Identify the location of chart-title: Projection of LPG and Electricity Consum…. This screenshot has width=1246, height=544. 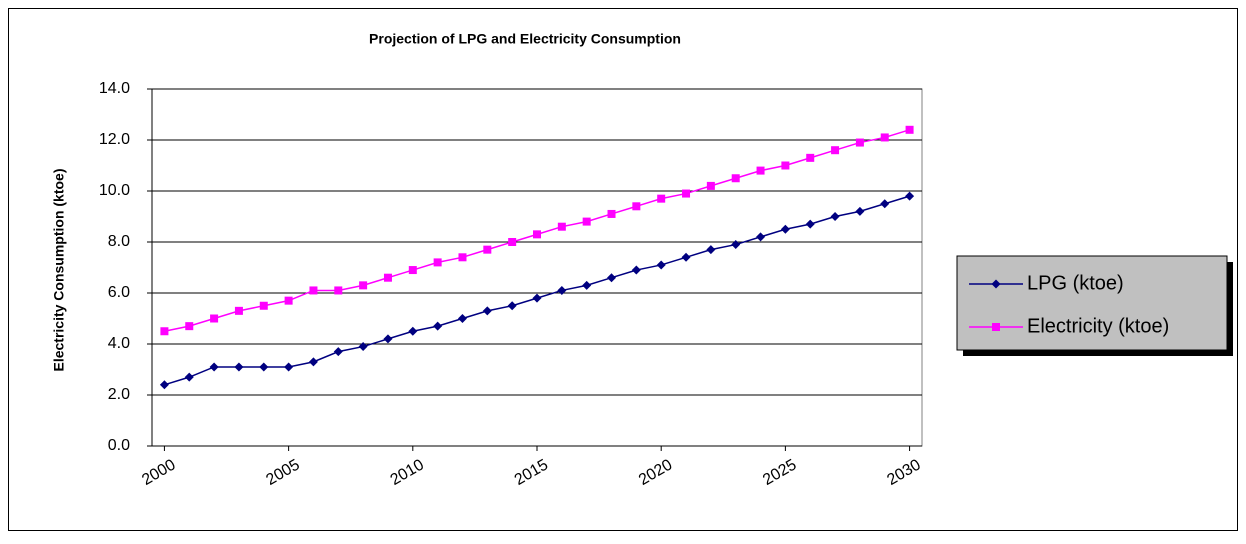
(525, 39).